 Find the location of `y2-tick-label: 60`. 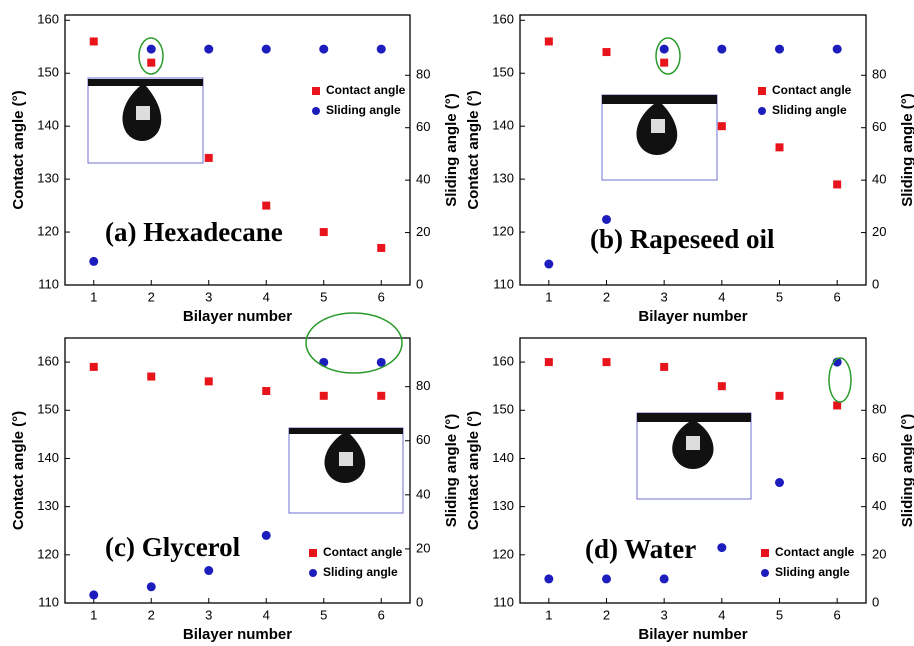

y2-tick-label: 60 is located at coordinates (423, 126).